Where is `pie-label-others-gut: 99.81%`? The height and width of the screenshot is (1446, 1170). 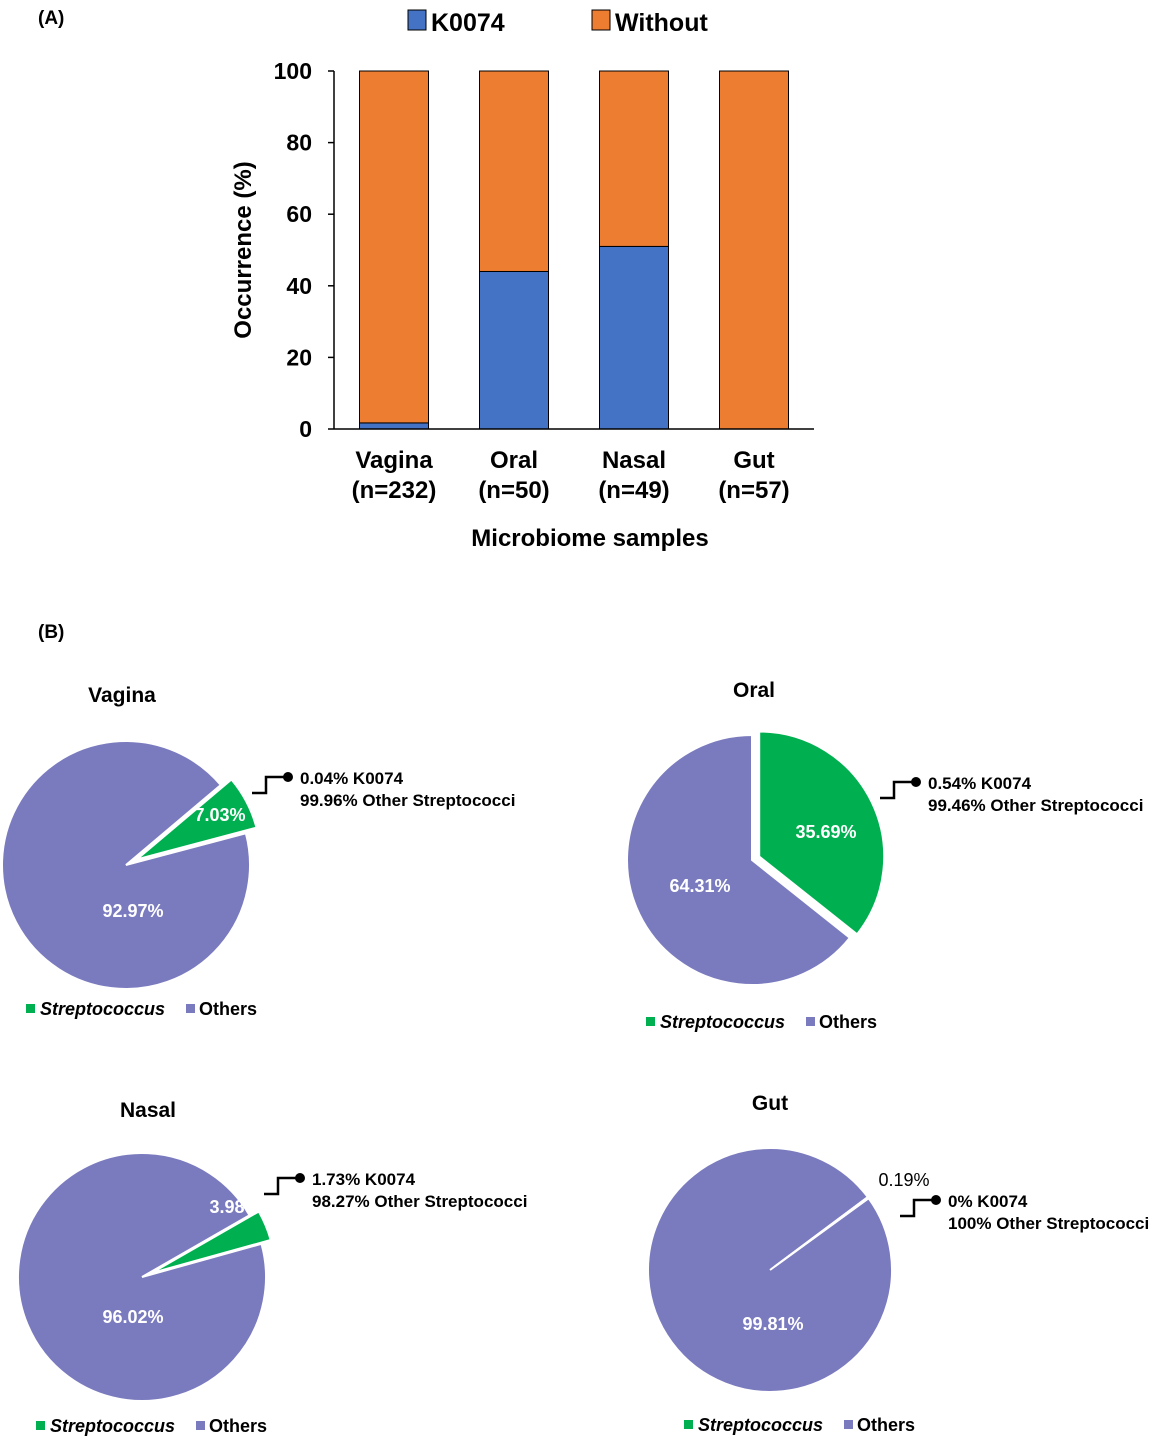 pie-label-others-gut: 99.81% is located at coordinates (772, 1324).